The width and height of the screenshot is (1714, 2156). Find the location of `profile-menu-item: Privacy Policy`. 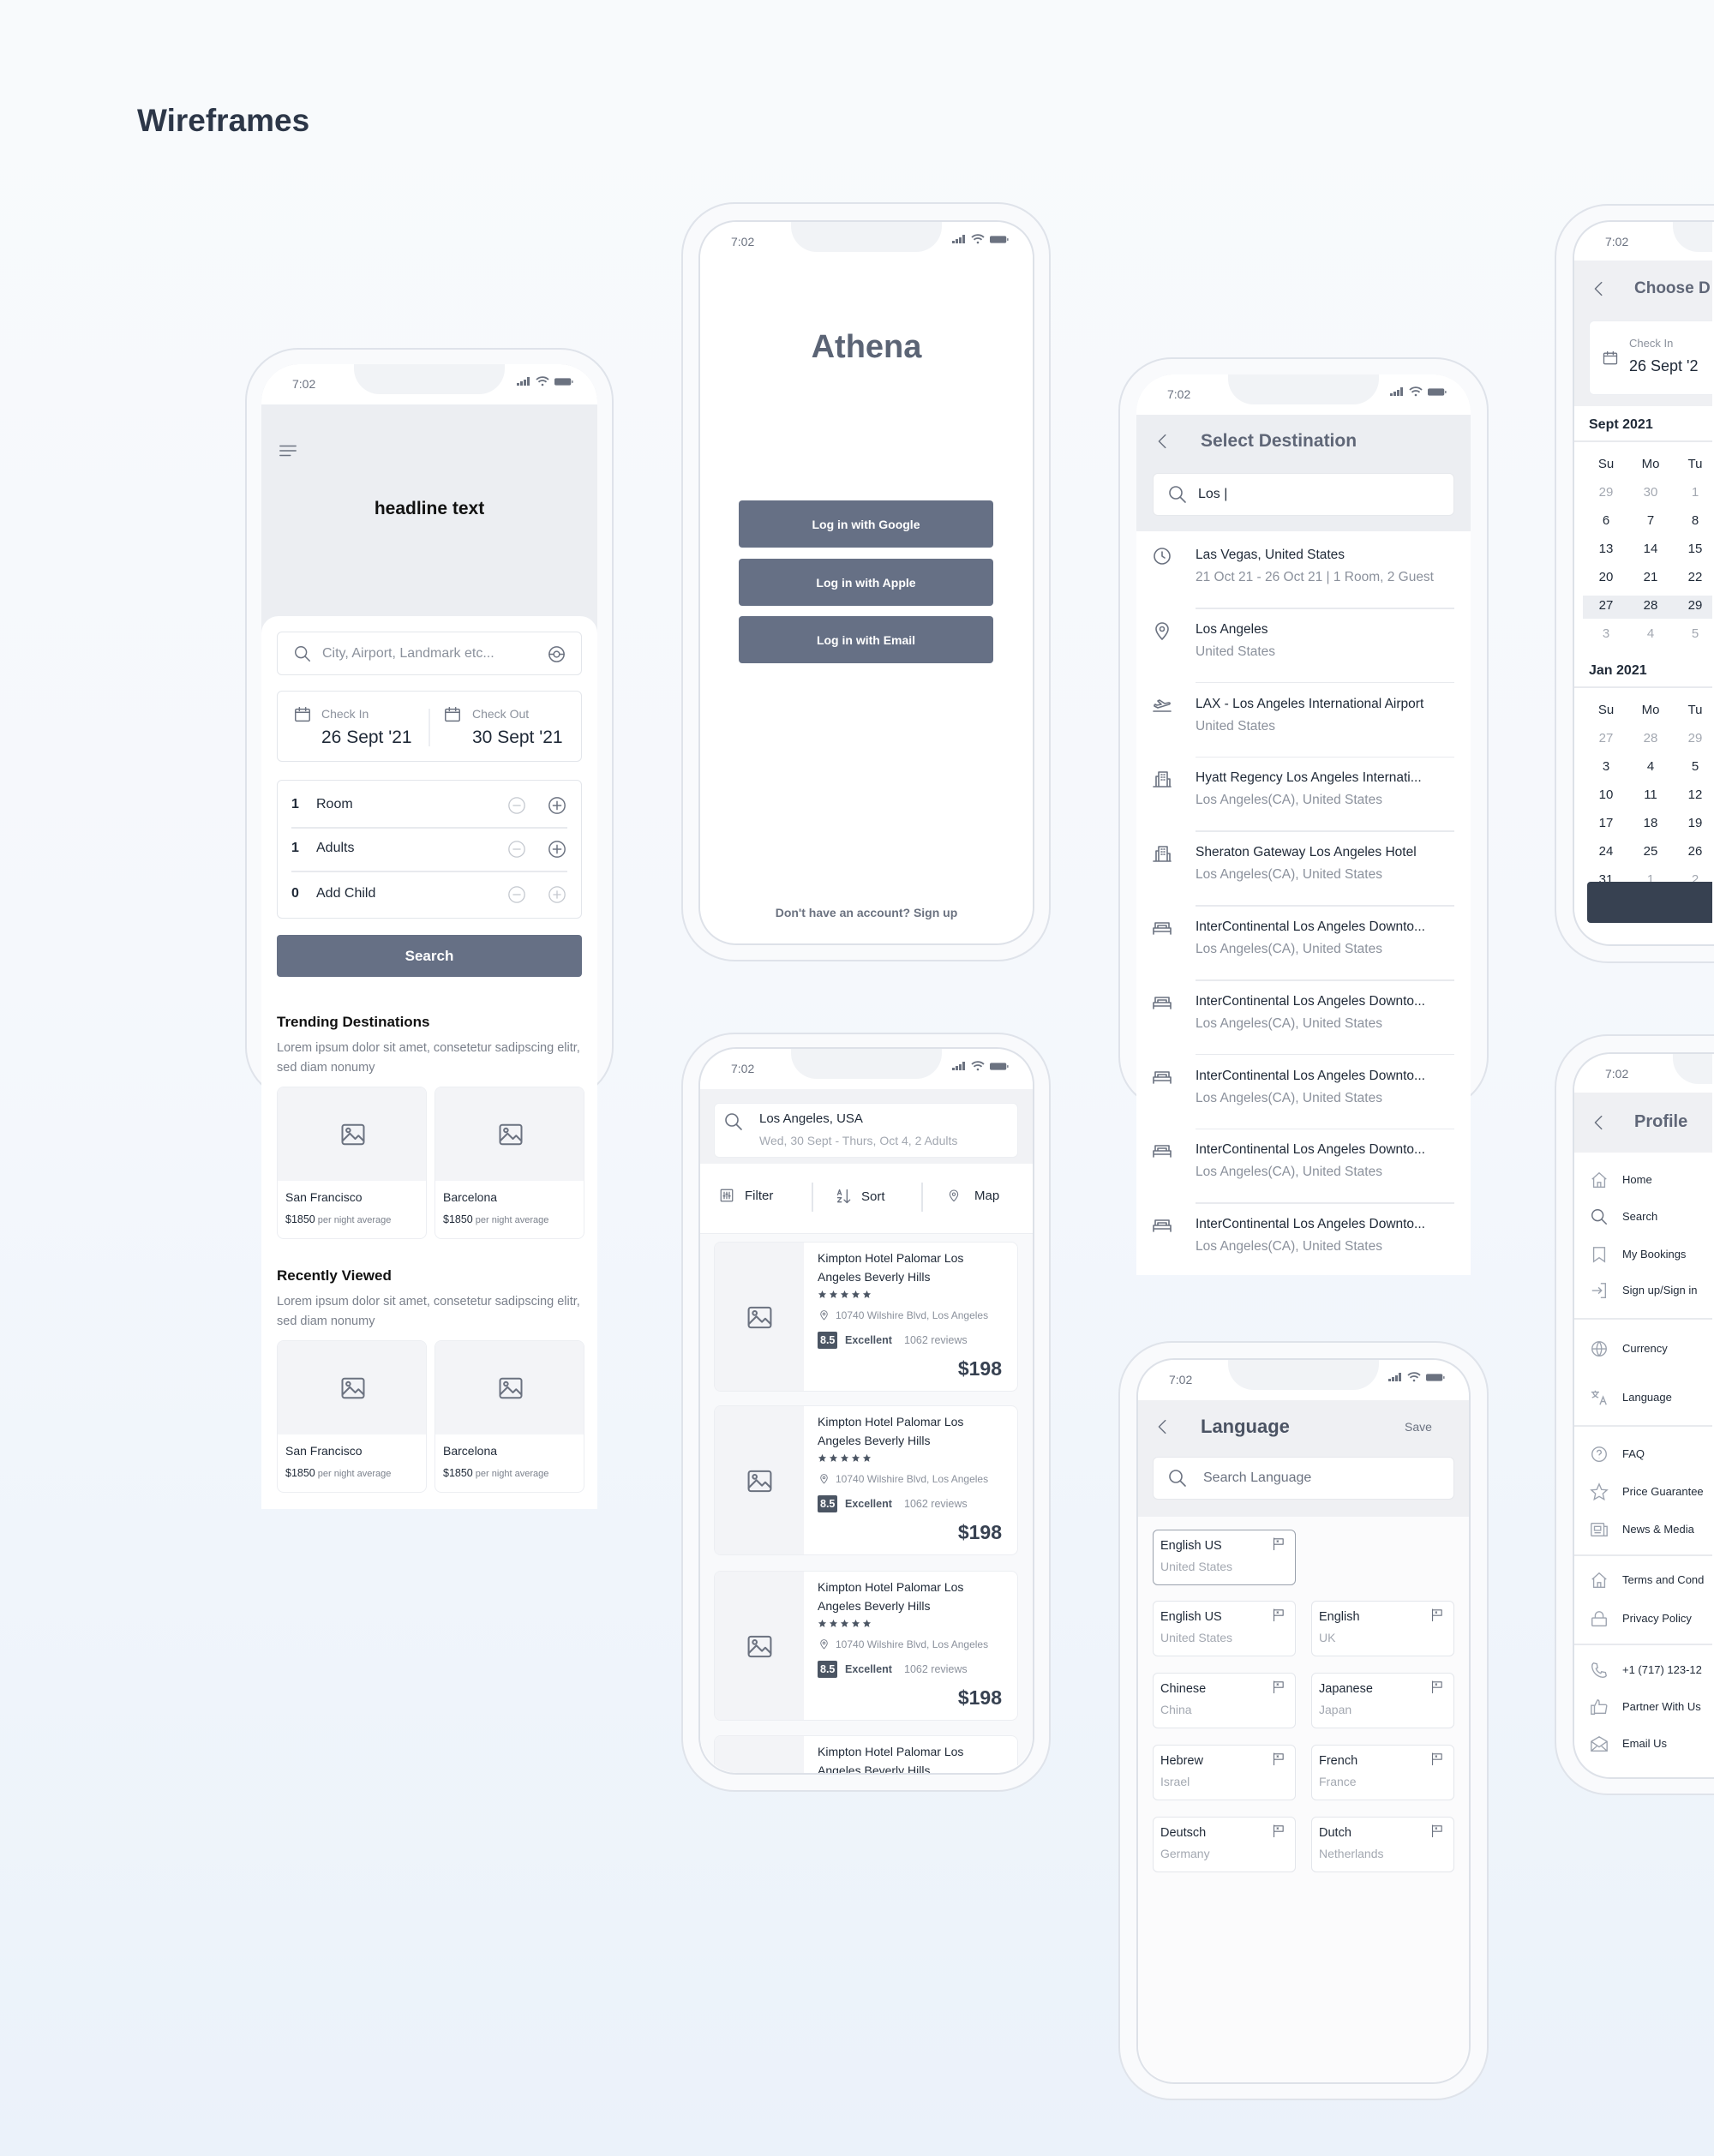

profile-menu-item: Privacy Policy is located at coordinates (1643, 1619).